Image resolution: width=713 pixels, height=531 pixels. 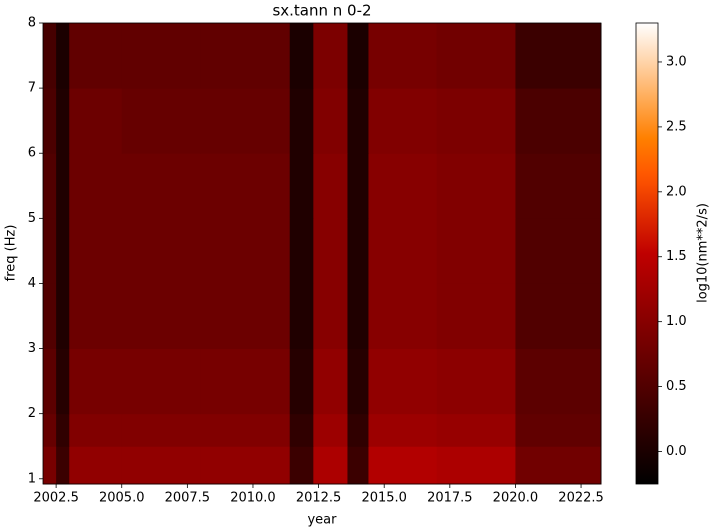 I want to click on chart-title: sx.tann n 0-2, so click(x=321, y=11).